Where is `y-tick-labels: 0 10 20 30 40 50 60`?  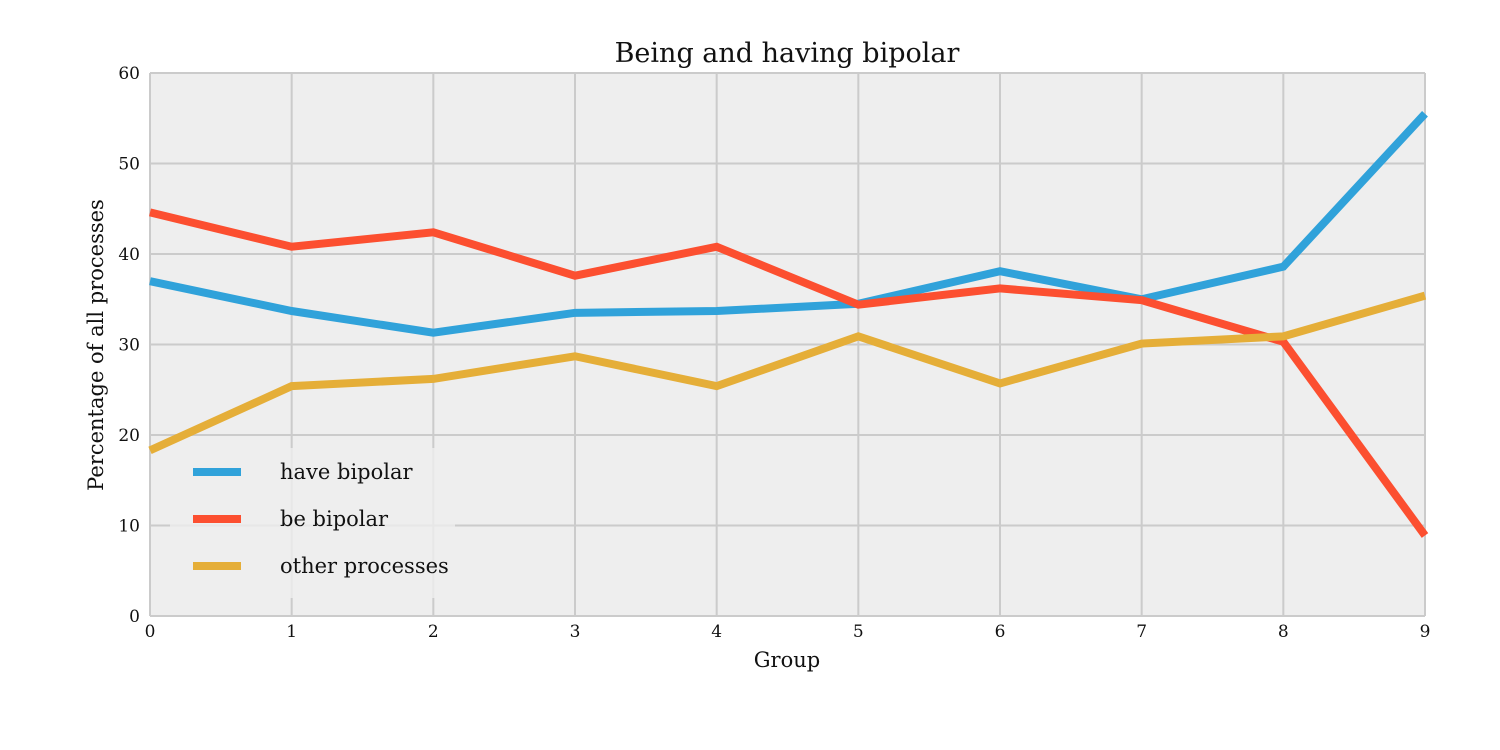 y-tick-labels: 0 10 20 30 40 50 60 is located at coordinates (129, 345).